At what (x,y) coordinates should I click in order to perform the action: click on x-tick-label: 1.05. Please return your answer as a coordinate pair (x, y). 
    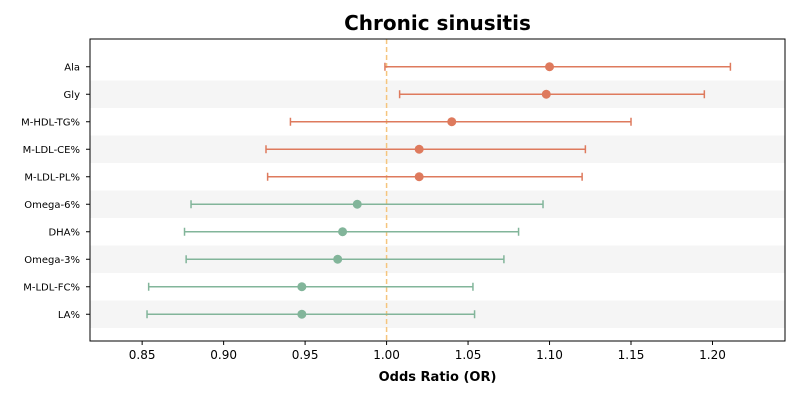
    Looking at the image, I should click on (468, 355).